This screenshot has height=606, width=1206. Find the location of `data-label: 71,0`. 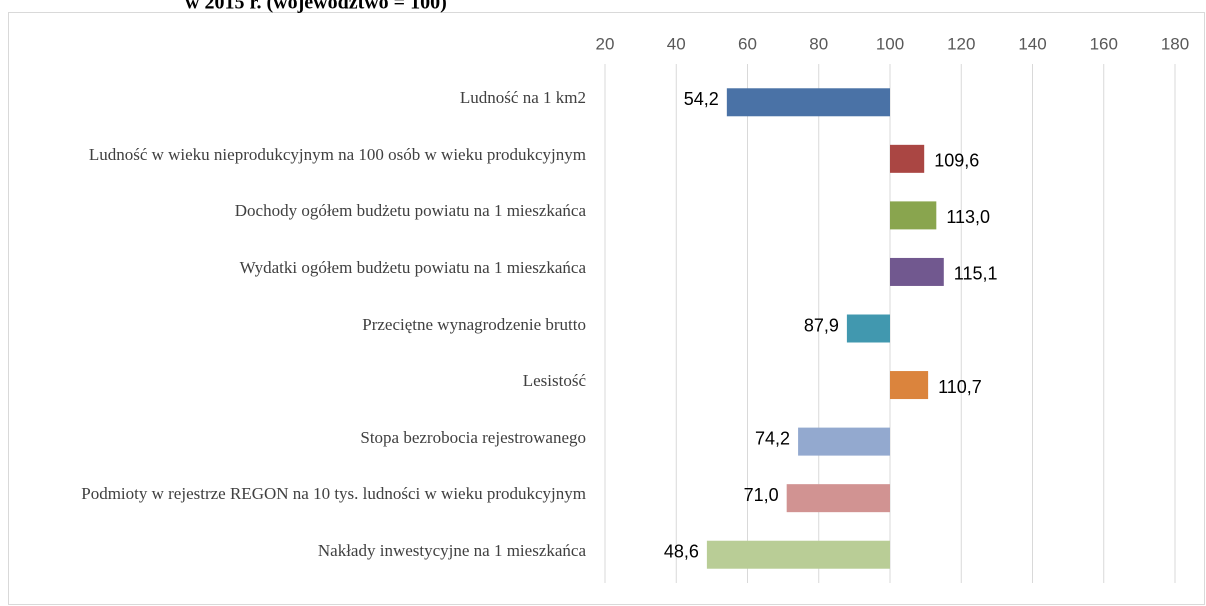

data-label: 71,0 is located at coordinates (761, 495).